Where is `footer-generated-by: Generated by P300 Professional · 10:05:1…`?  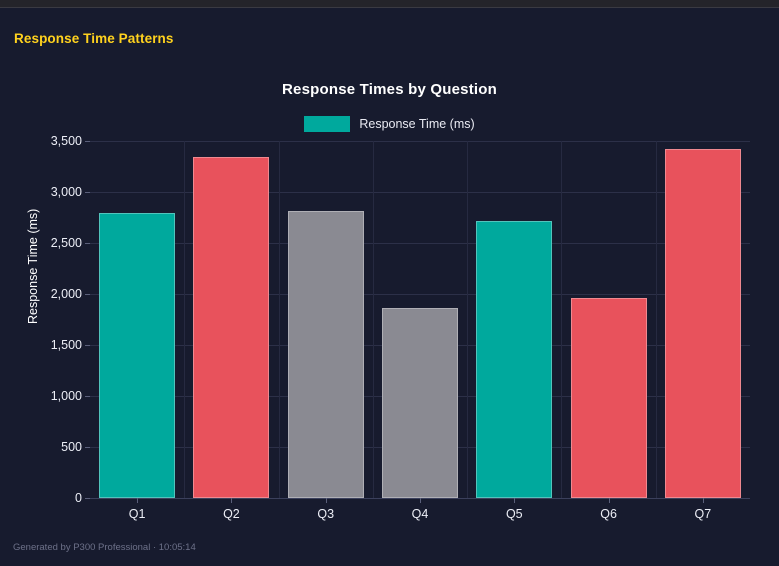 footer-generated-by: Generated by P300 Professional · 10:05:1… is located at coordinates (104, 547).